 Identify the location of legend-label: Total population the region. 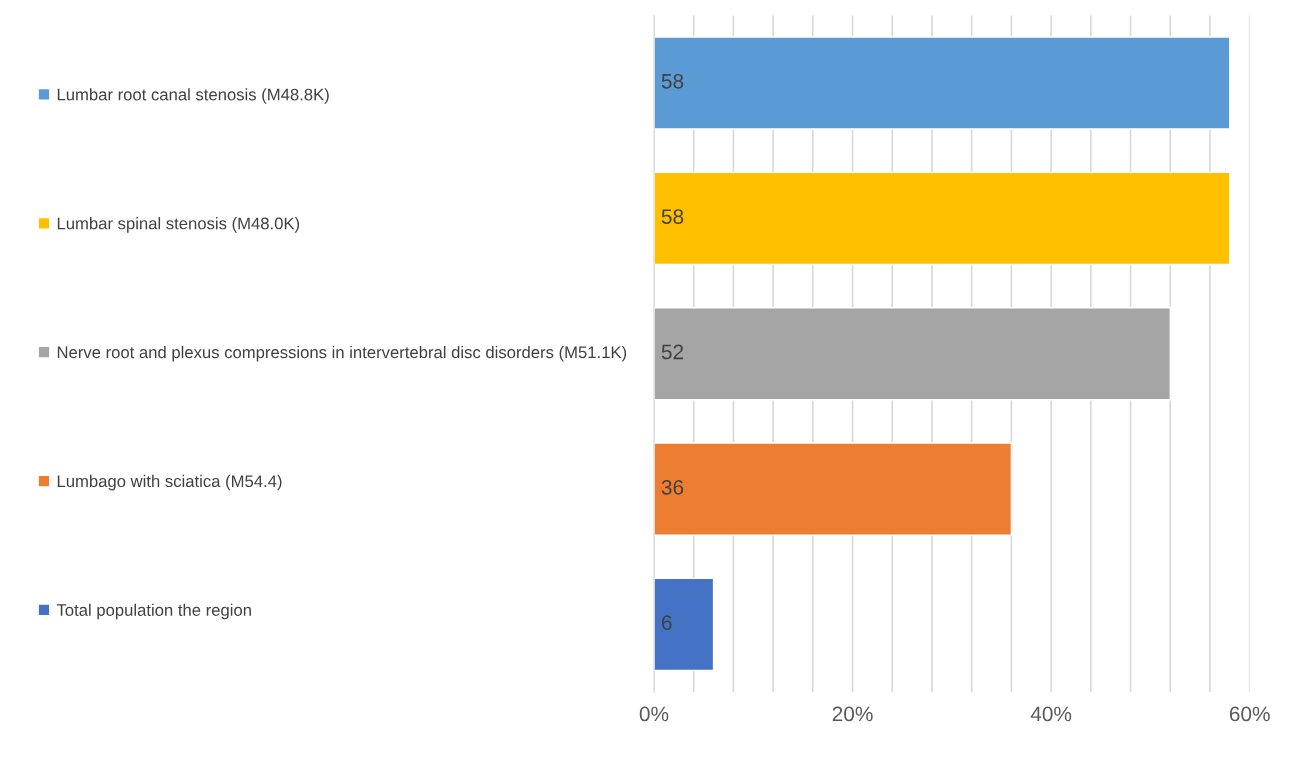
(153, 611).